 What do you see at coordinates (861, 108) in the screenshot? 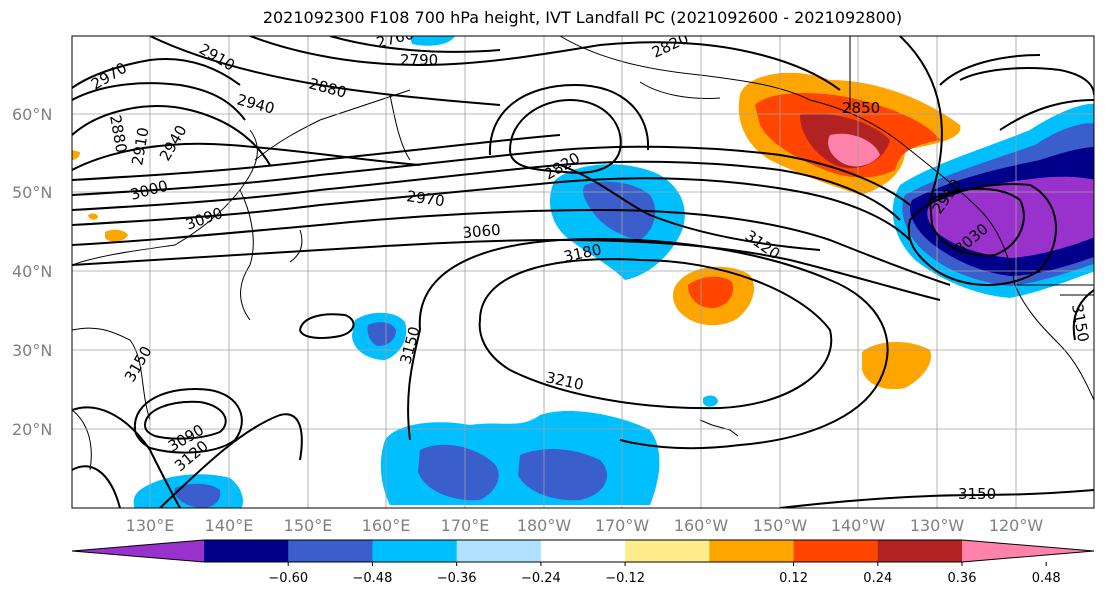
I see `contour-label: 2850` at bounding box center [861, 108].